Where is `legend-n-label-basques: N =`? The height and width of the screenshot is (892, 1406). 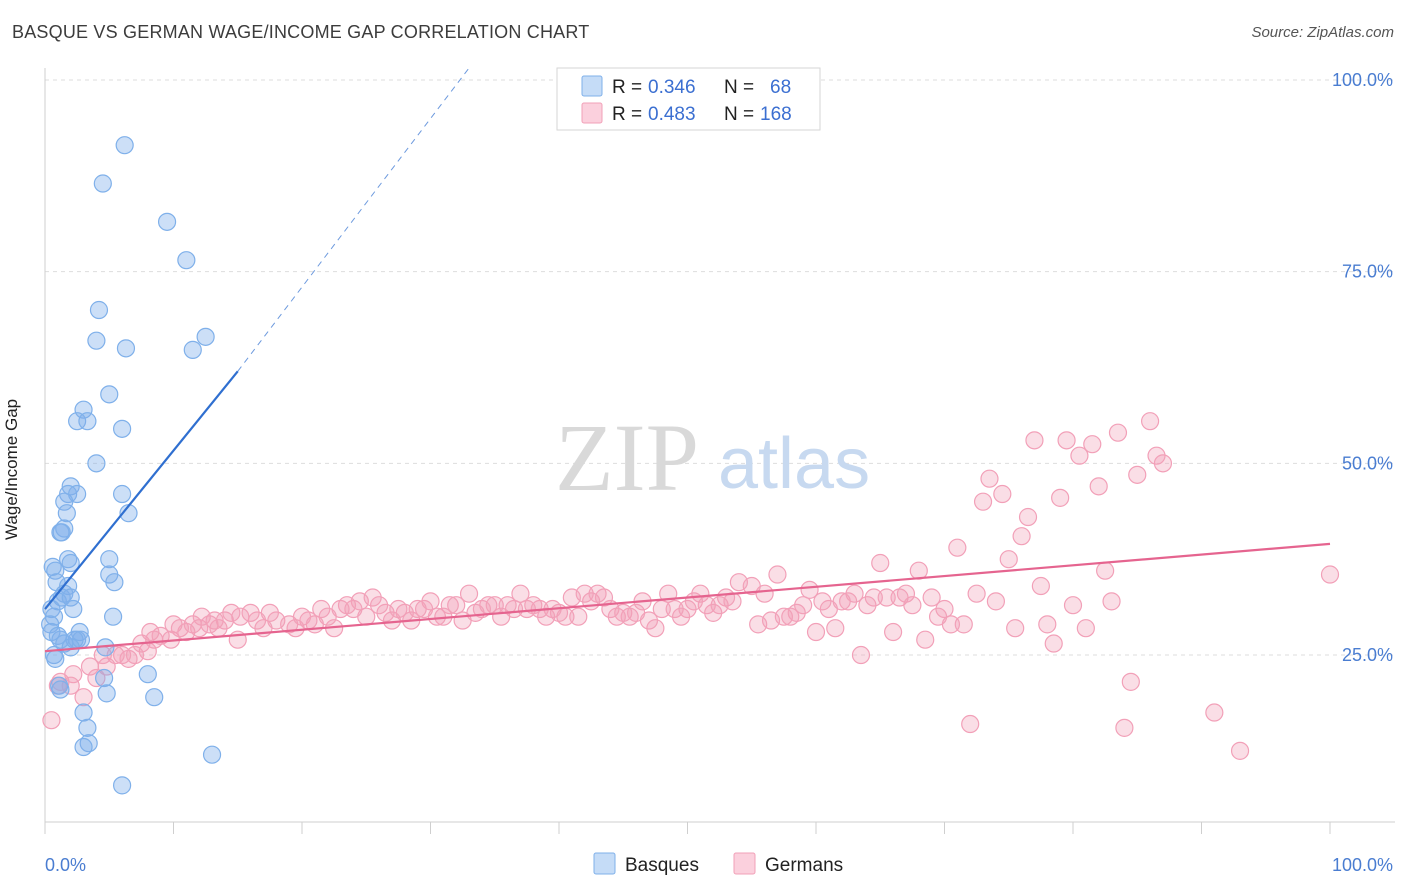 legend-n-label-basques: N = is located at coordinates (739, 87).